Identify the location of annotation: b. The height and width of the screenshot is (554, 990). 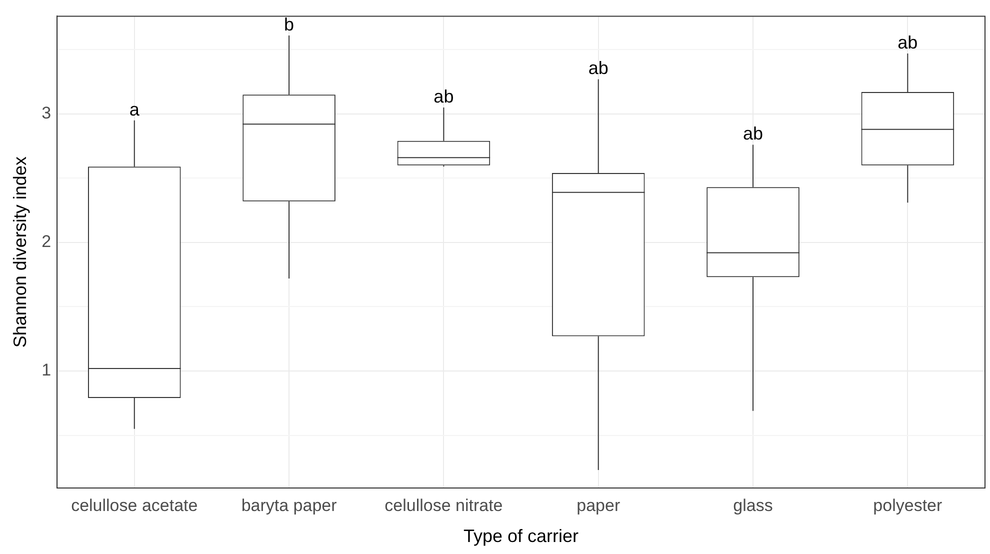
(289, 24).